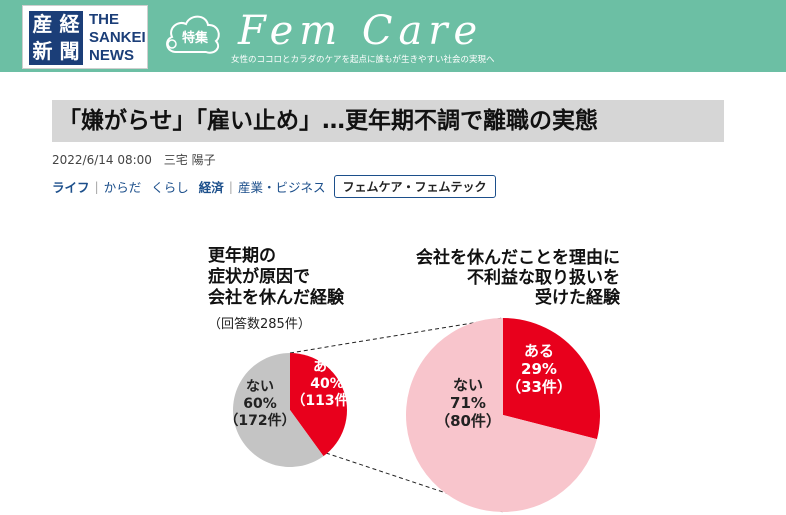  What do you see at coordinates (326, 400) in the screenshot?
I see `slice-count: （113件）` at bounding box center [326, 400].